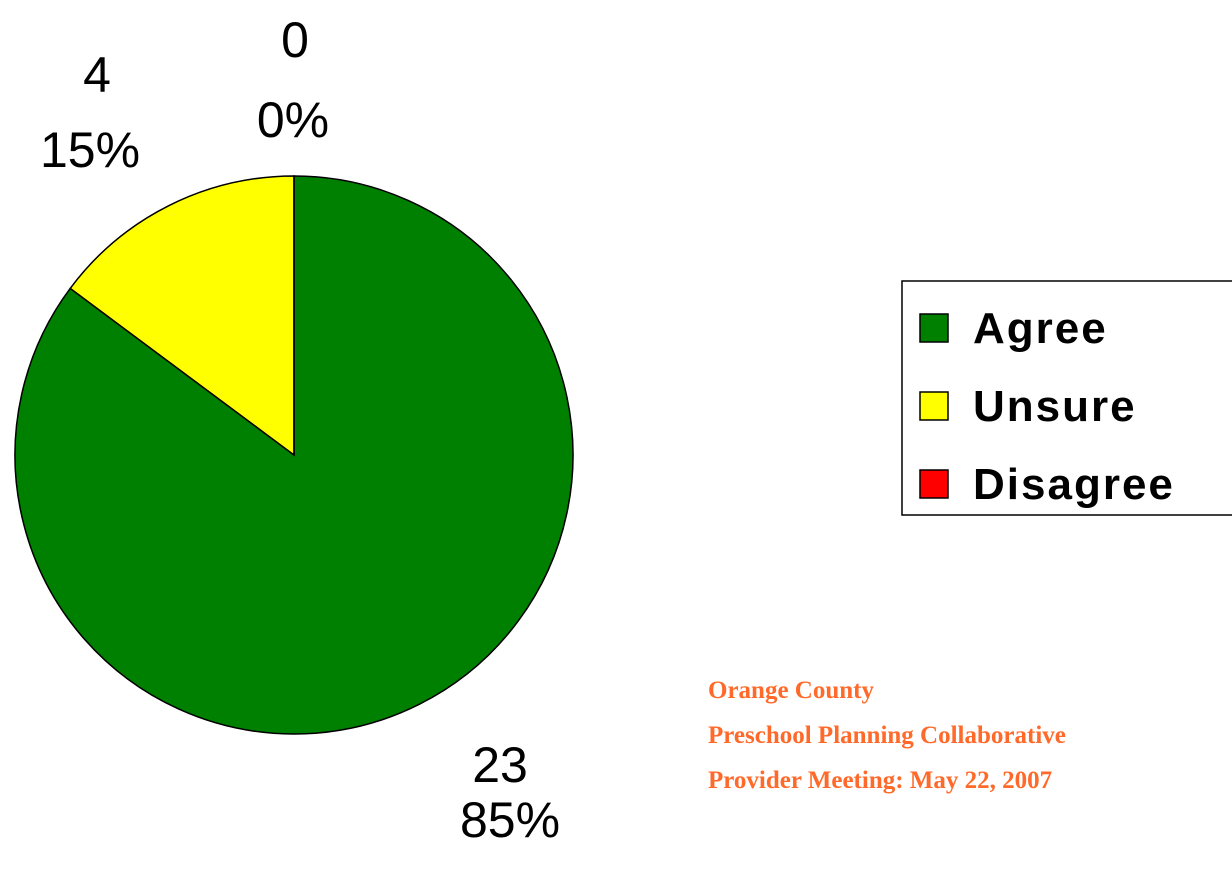 The height and width of the screenshot is (873, 1232). Describe the element at coordinates (182, 316) in the screenshot. I see `pie-slice` at that location.